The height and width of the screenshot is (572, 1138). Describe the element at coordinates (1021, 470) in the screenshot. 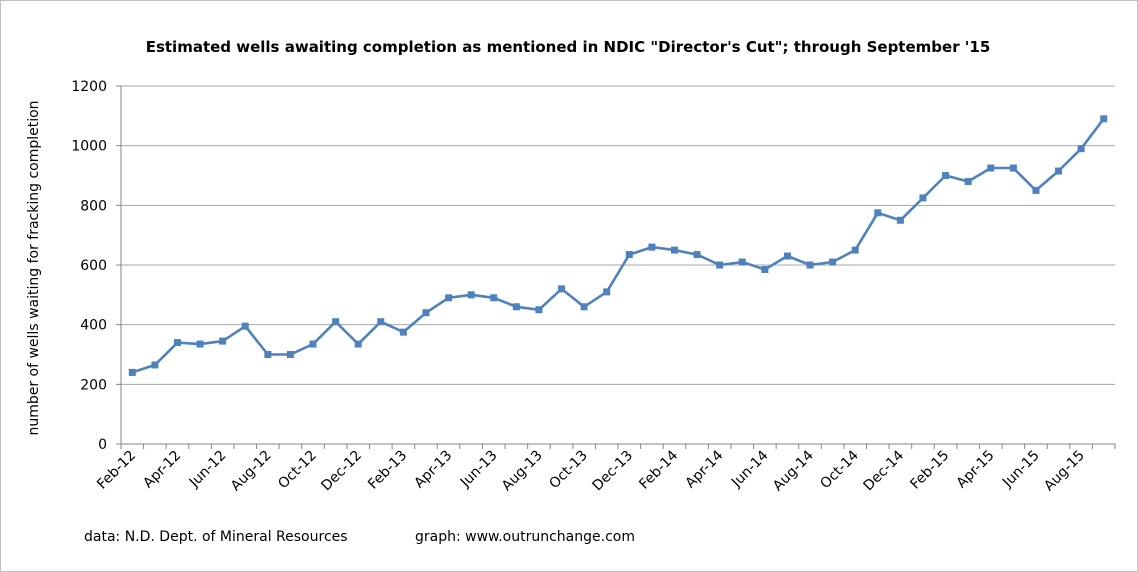

I see `x-tick-label: Jun-15` at that location.